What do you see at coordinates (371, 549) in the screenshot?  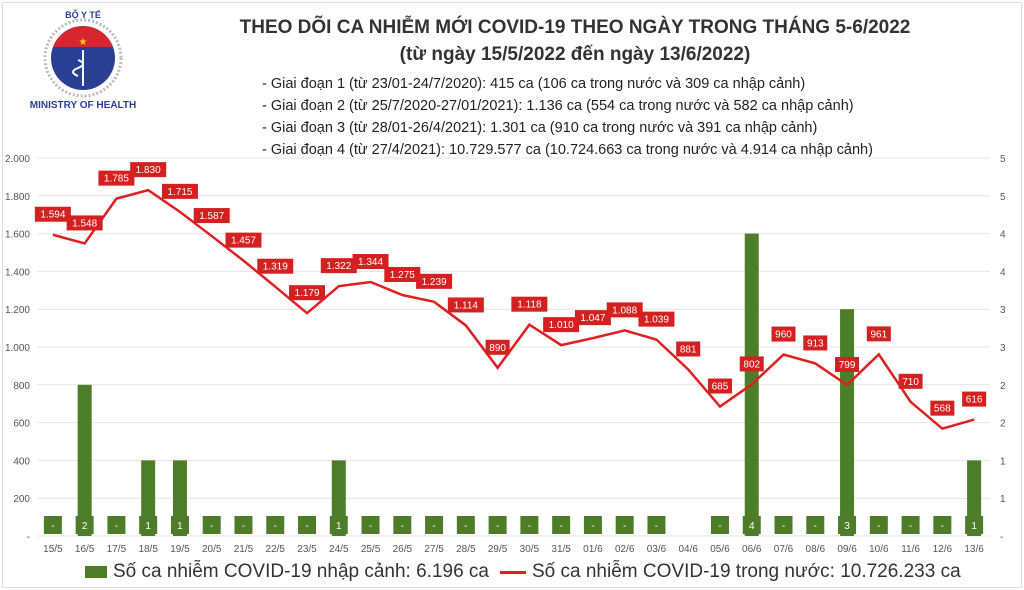 I see `x-tick-label: 25/5` at bounding box center [371, 549].